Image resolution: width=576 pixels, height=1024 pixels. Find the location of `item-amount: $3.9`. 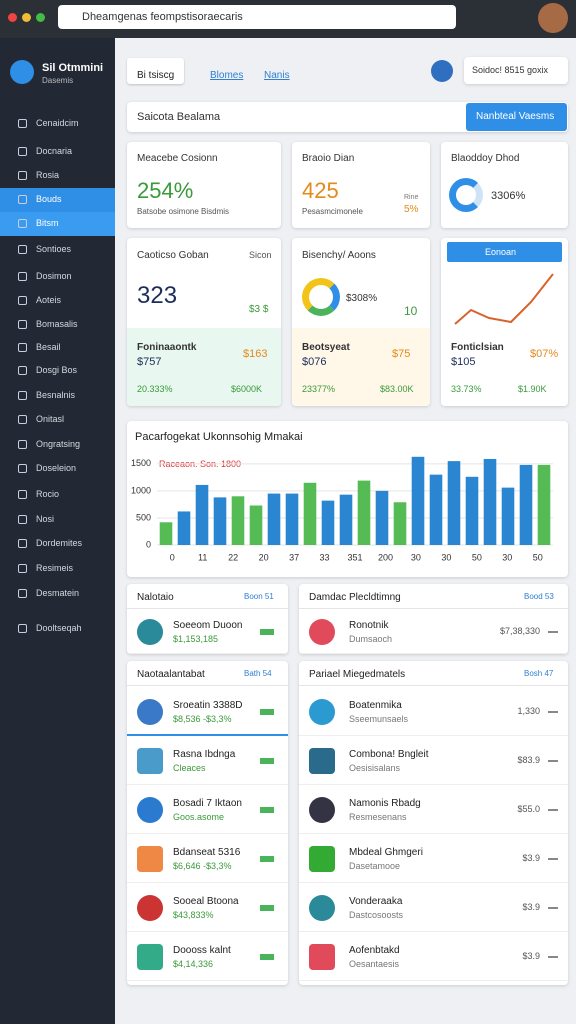

item-amount: $3.9 is located at coordinates (531, 955).